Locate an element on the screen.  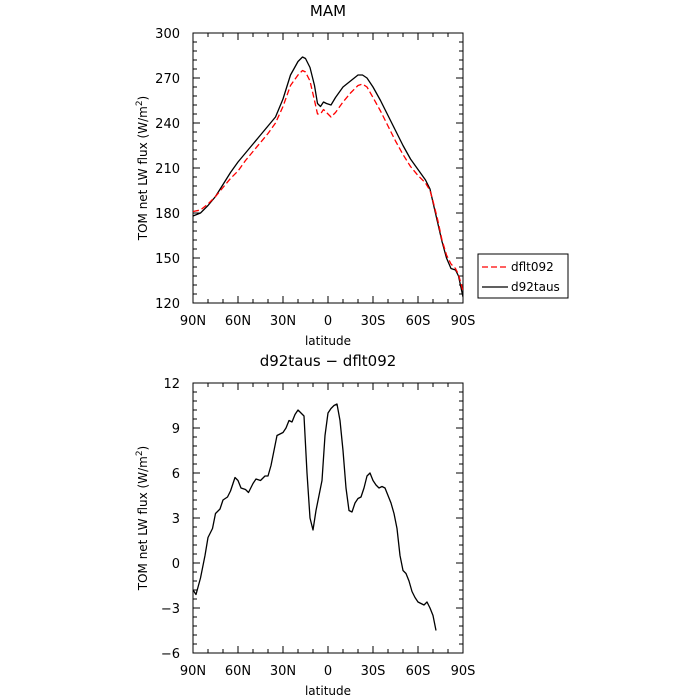
y-tick-label: 210 is located at coordinates (167, 169).